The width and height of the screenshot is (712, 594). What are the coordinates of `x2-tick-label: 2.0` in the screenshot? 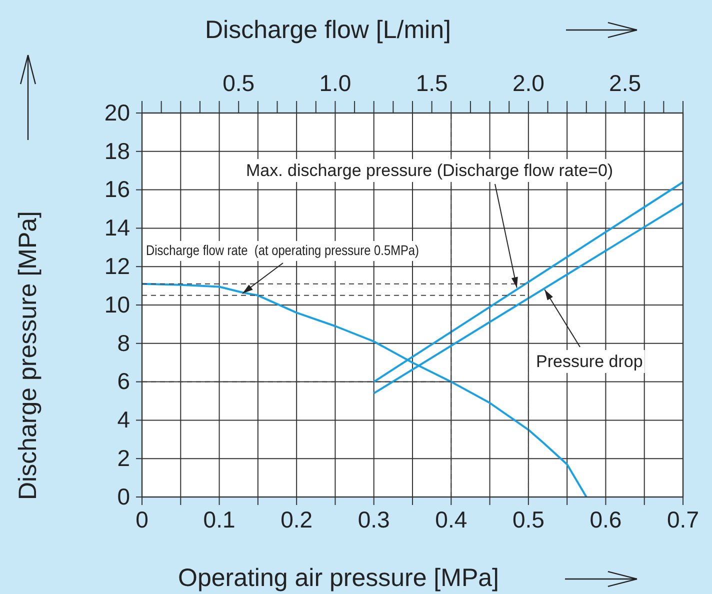 It's located at (528, 83).